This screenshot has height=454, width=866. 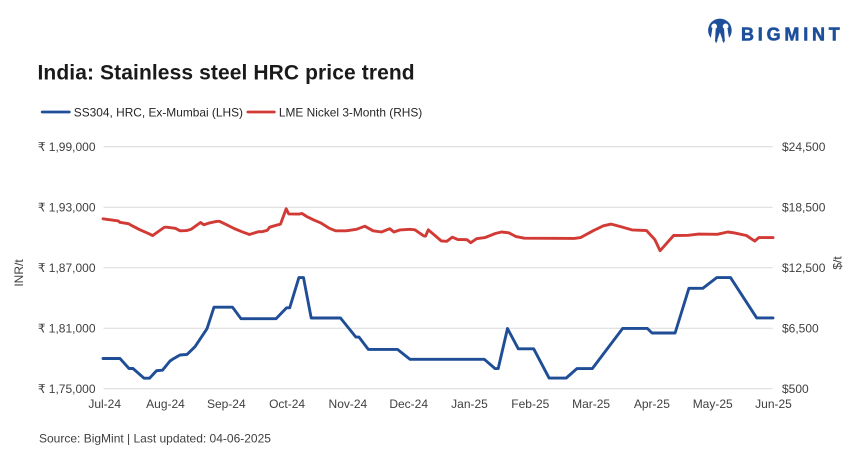 What do you see at coordinates (792, 35) in the screenshot?
I see `svg-text: BIGMINT` at bounding box center [792, 35].